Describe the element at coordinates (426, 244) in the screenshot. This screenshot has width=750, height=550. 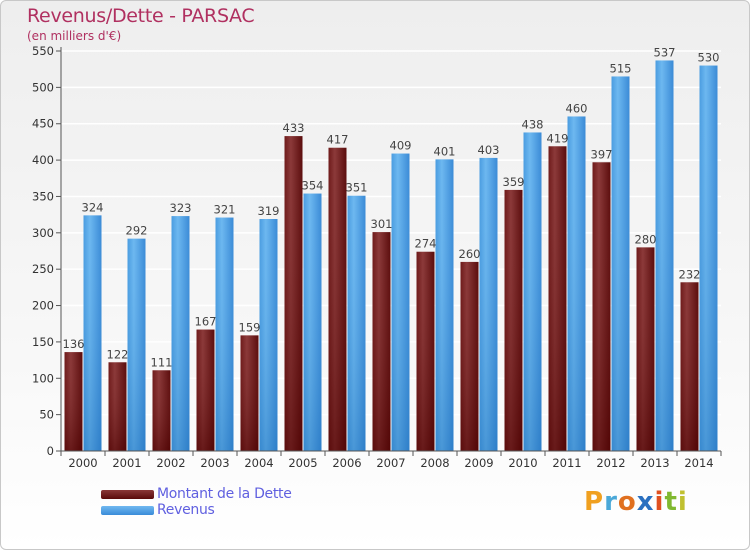
I see `data-label-debt: 274` at that location.